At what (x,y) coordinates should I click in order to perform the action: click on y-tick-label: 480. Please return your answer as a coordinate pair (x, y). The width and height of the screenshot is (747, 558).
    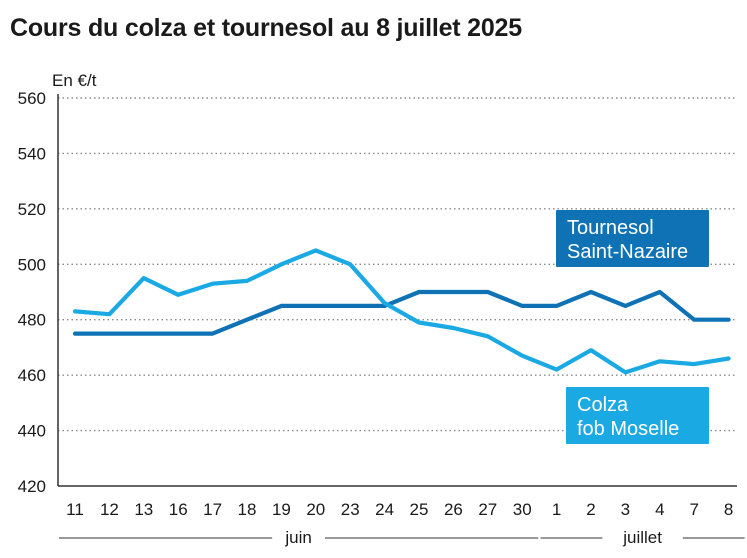
    Looking at the image, I should click on (32, 320).